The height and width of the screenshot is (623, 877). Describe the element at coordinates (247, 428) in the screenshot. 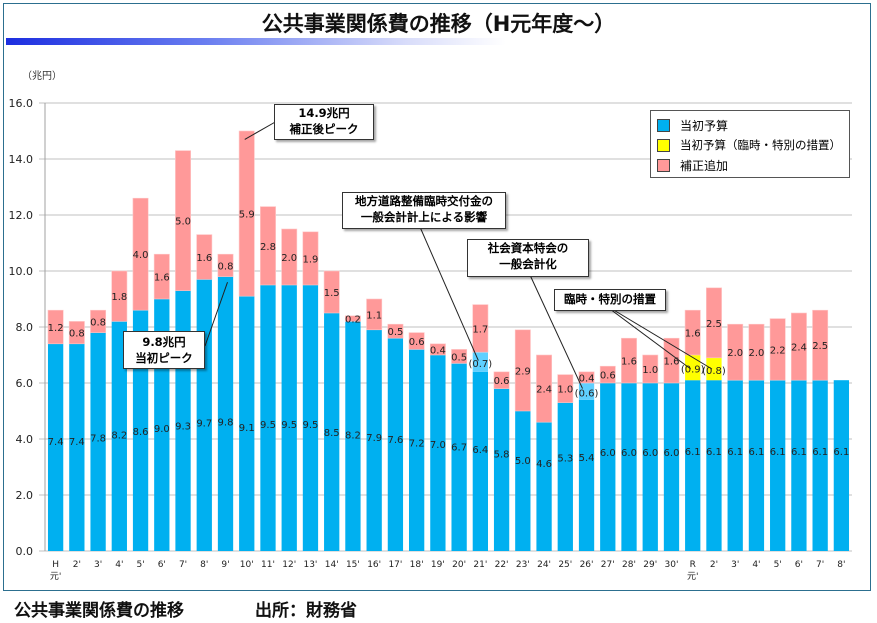

I see `data-label-base: 9.1` at that location.